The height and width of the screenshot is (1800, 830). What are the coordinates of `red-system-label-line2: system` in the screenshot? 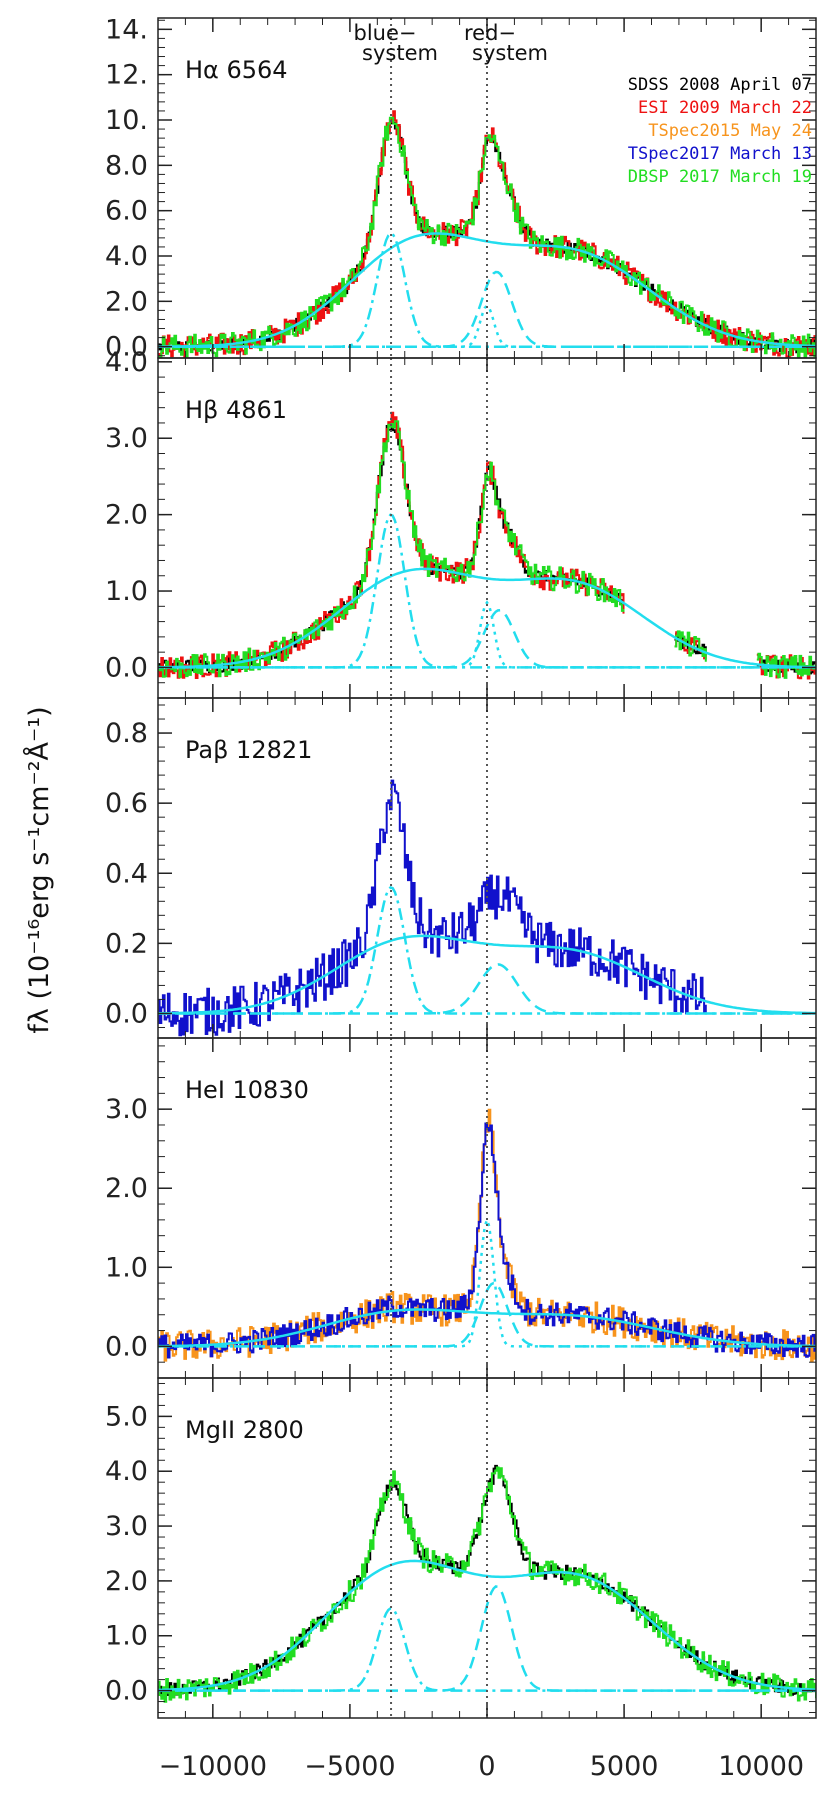 It's located at (510, 53).